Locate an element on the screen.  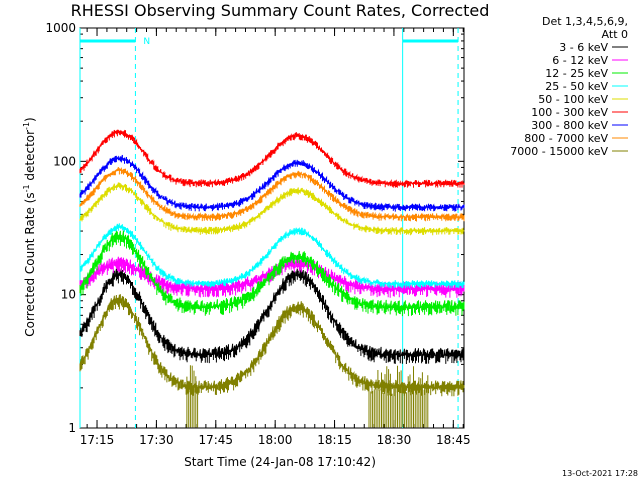
x-tick-label: 18:45 is located at coordinates (453, 440).